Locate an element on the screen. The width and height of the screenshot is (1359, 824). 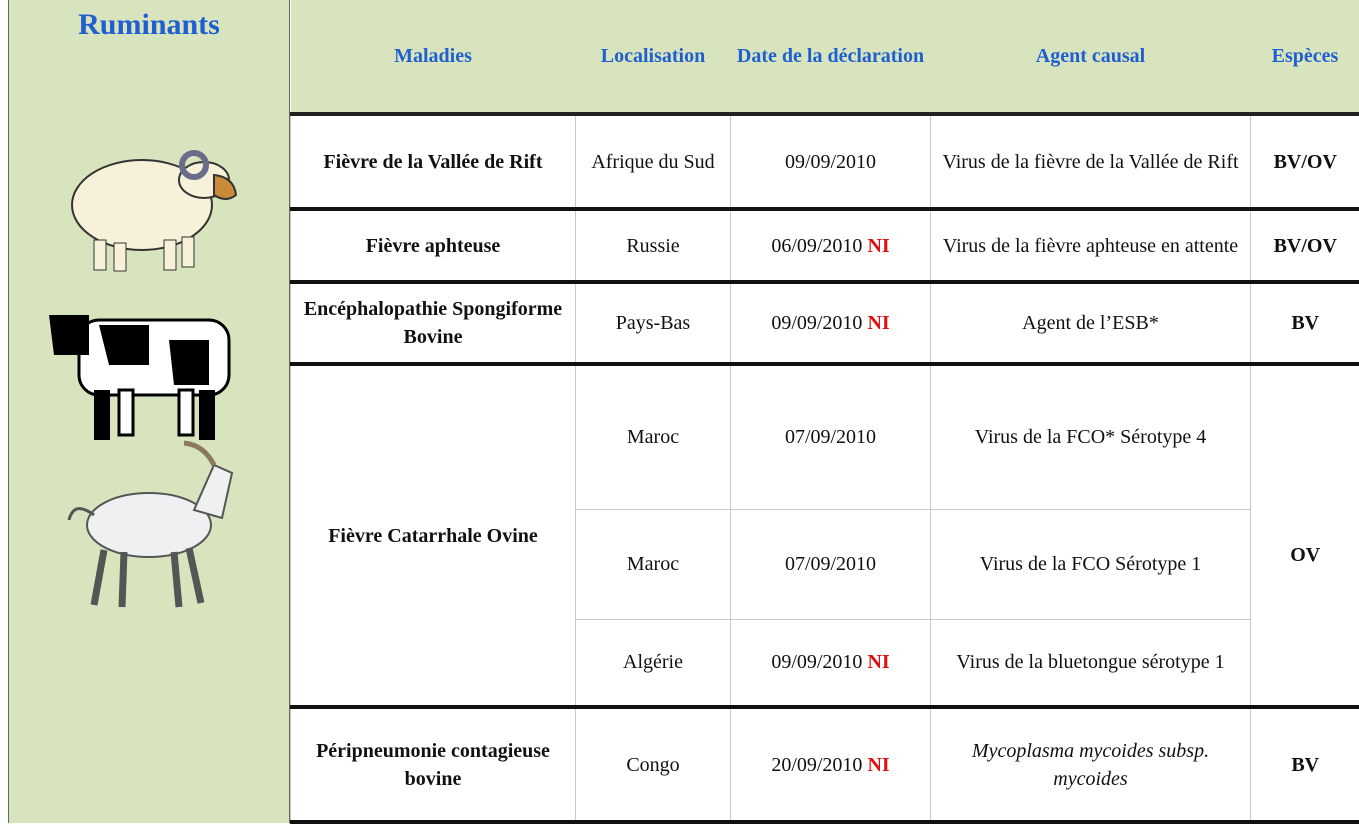
date-cell: 09/09/2010 is located at coordinates (831, 161).